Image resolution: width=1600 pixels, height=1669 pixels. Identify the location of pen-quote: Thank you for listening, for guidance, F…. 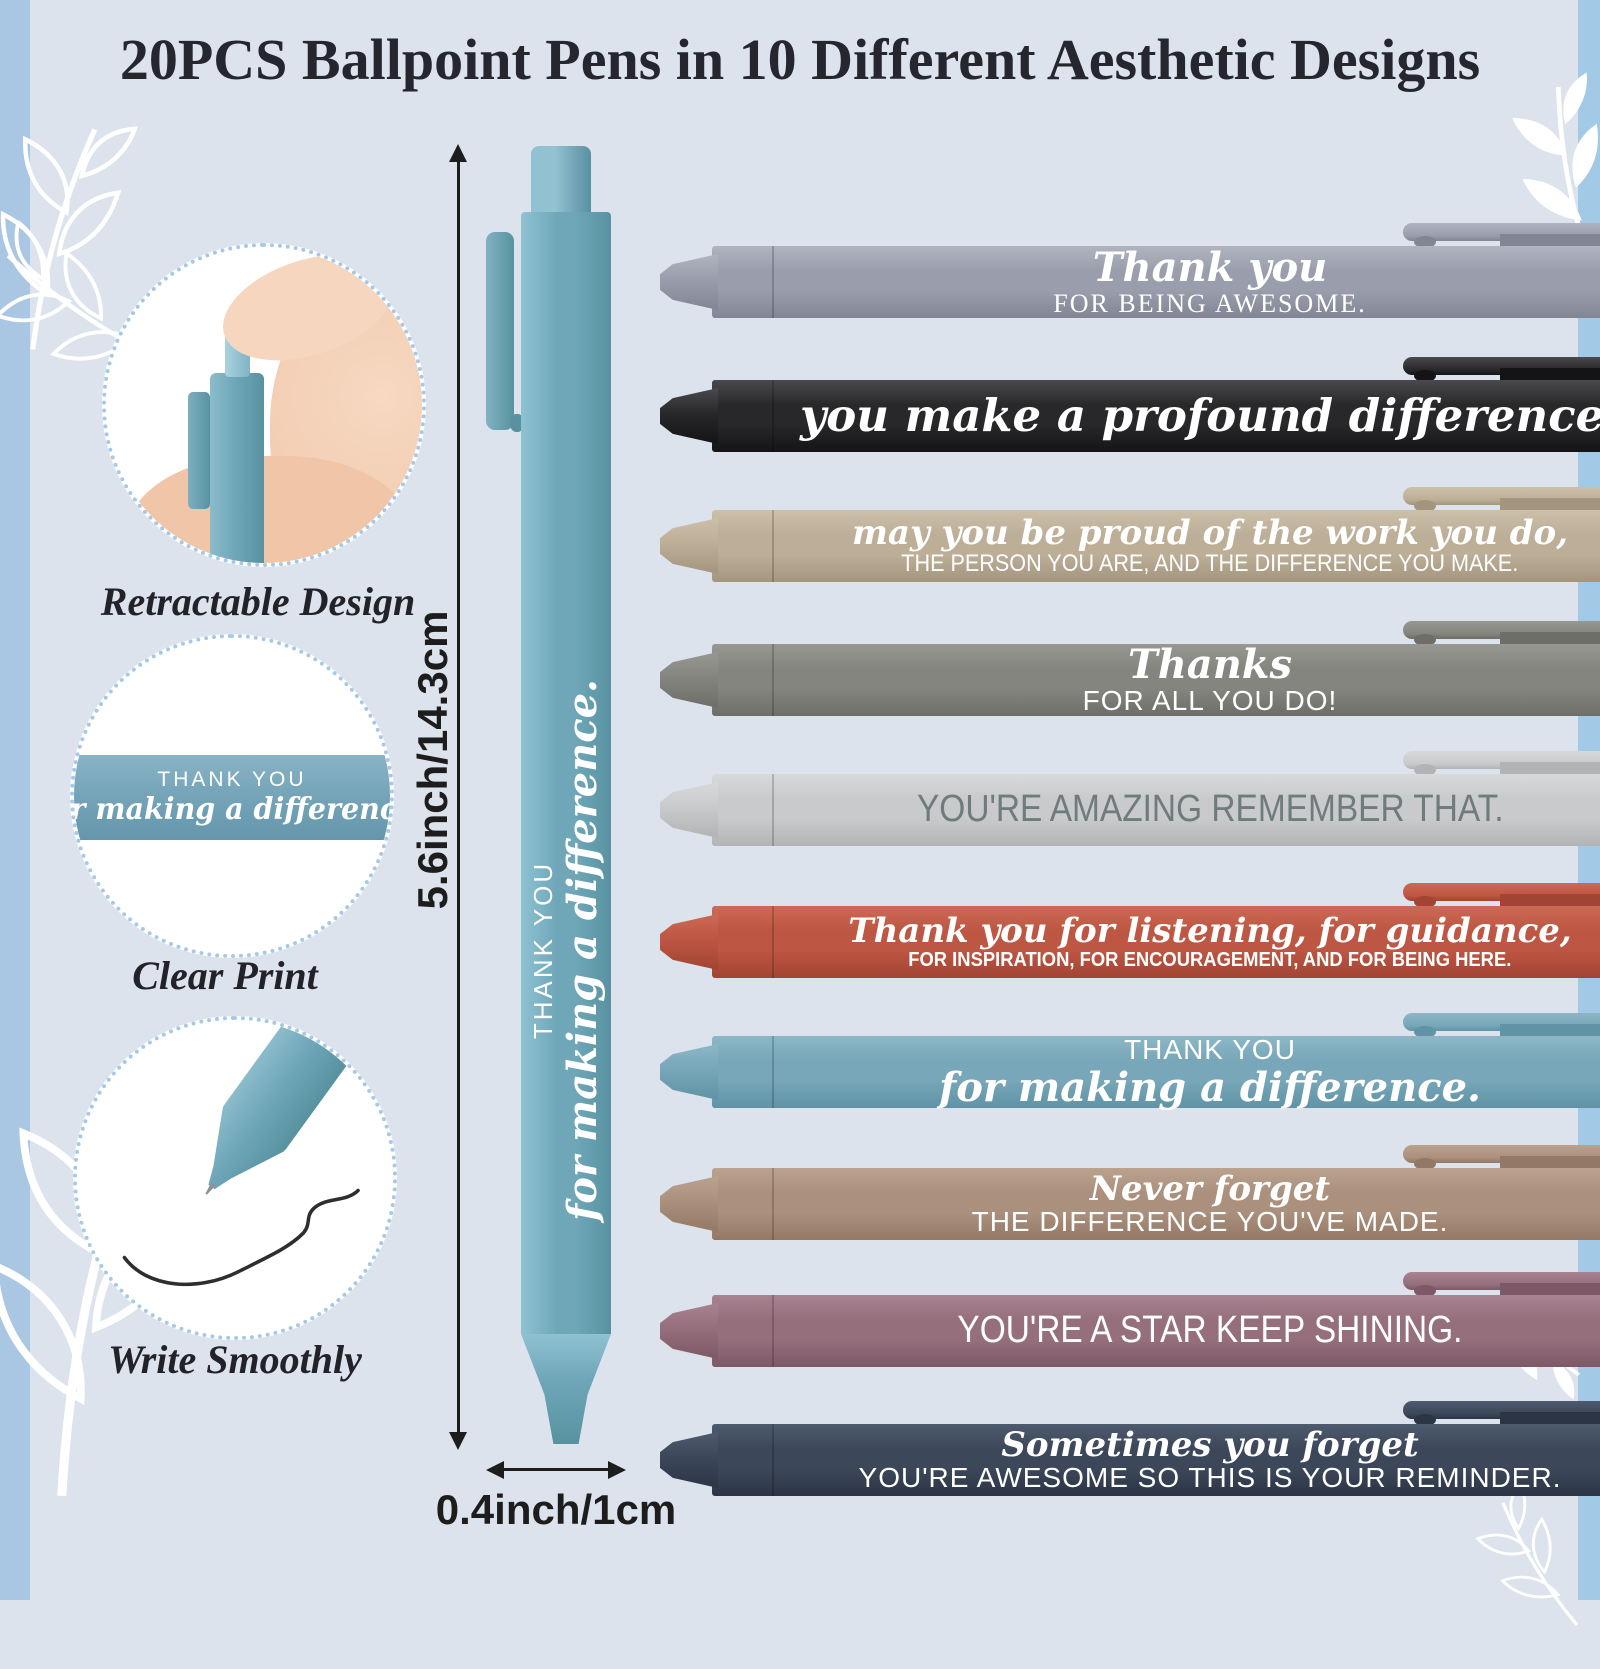
(1209, 942).